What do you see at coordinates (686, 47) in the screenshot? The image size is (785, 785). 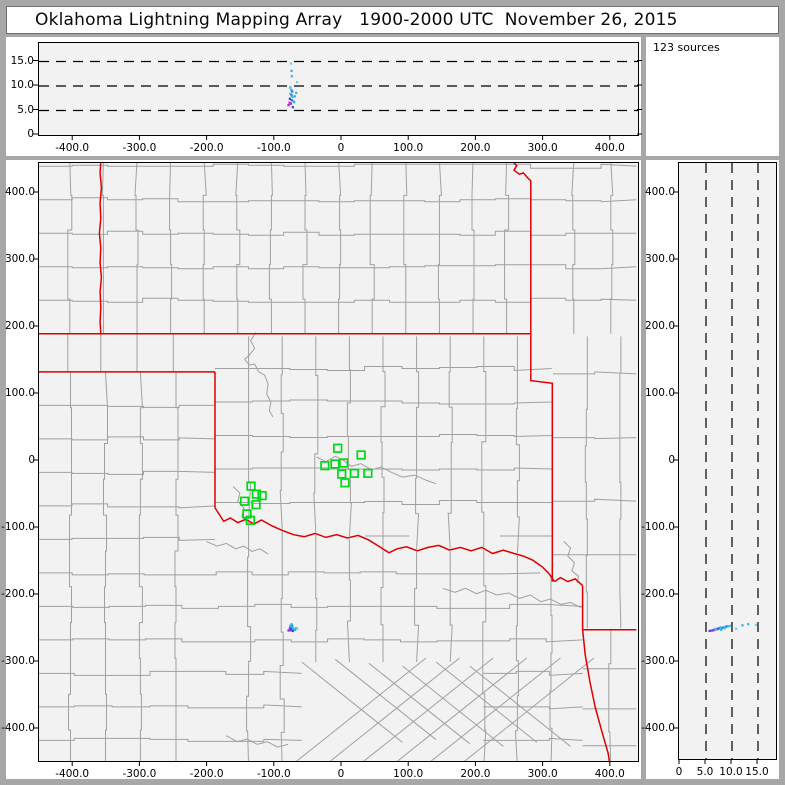 I see `sources-count-label: 123 sources` at bounding box center [686, 47].